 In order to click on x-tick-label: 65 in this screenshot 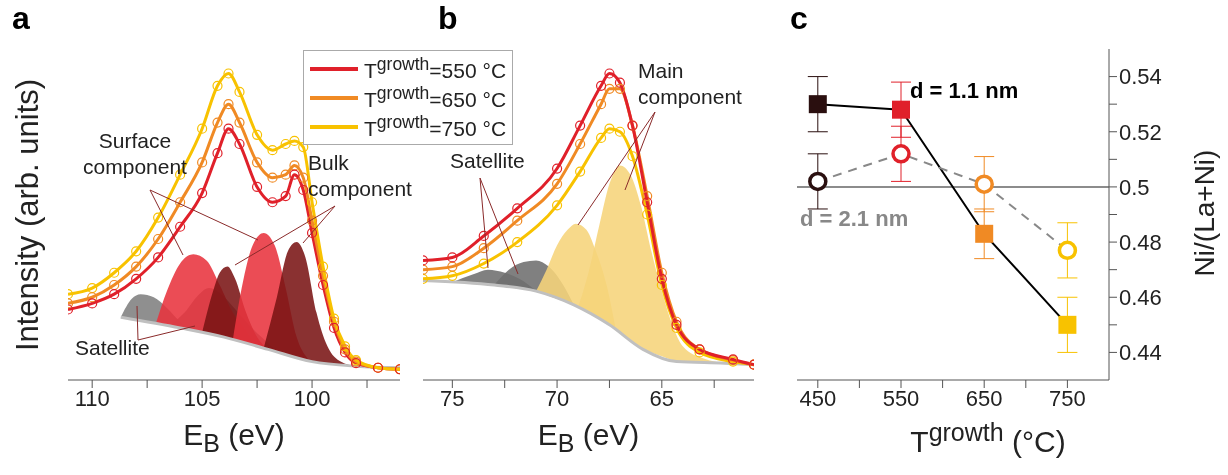, I will do `click(662, 398)`.